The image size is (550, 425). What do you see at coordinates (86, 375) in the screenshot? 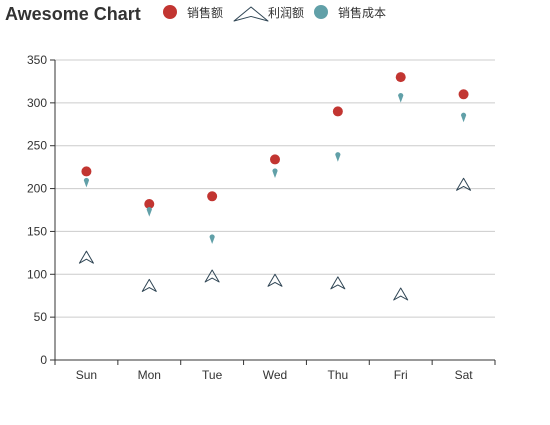
I see `x-tick-label: Sun` at bounding box center [86, 375].